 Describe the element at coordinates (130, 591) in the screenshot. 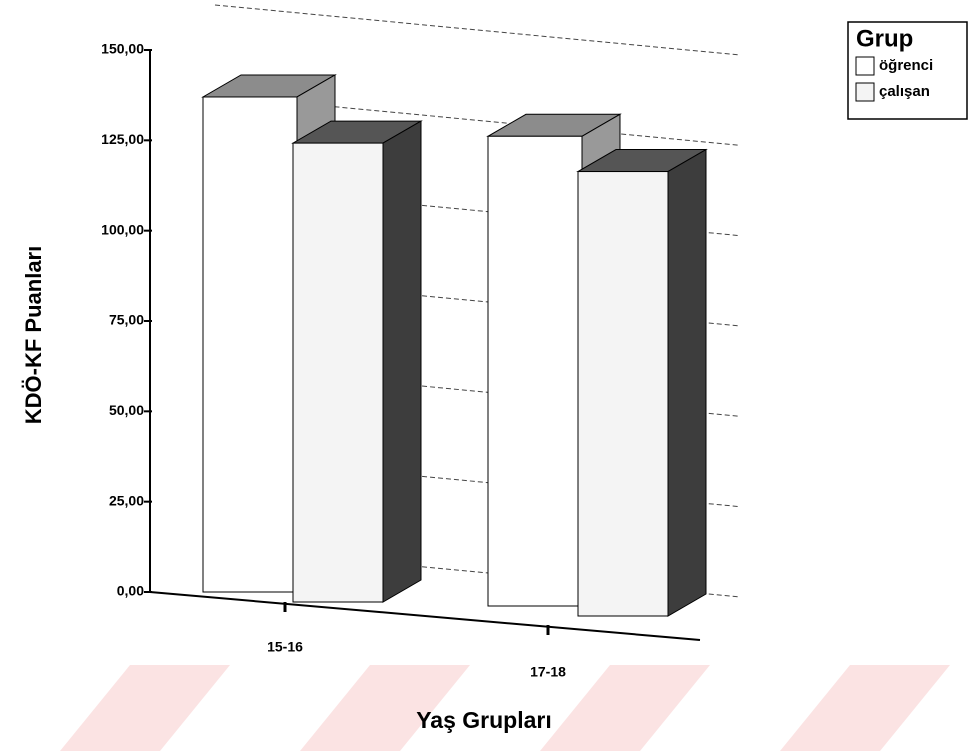

I see `y-tick-label: 0,00` at that location.